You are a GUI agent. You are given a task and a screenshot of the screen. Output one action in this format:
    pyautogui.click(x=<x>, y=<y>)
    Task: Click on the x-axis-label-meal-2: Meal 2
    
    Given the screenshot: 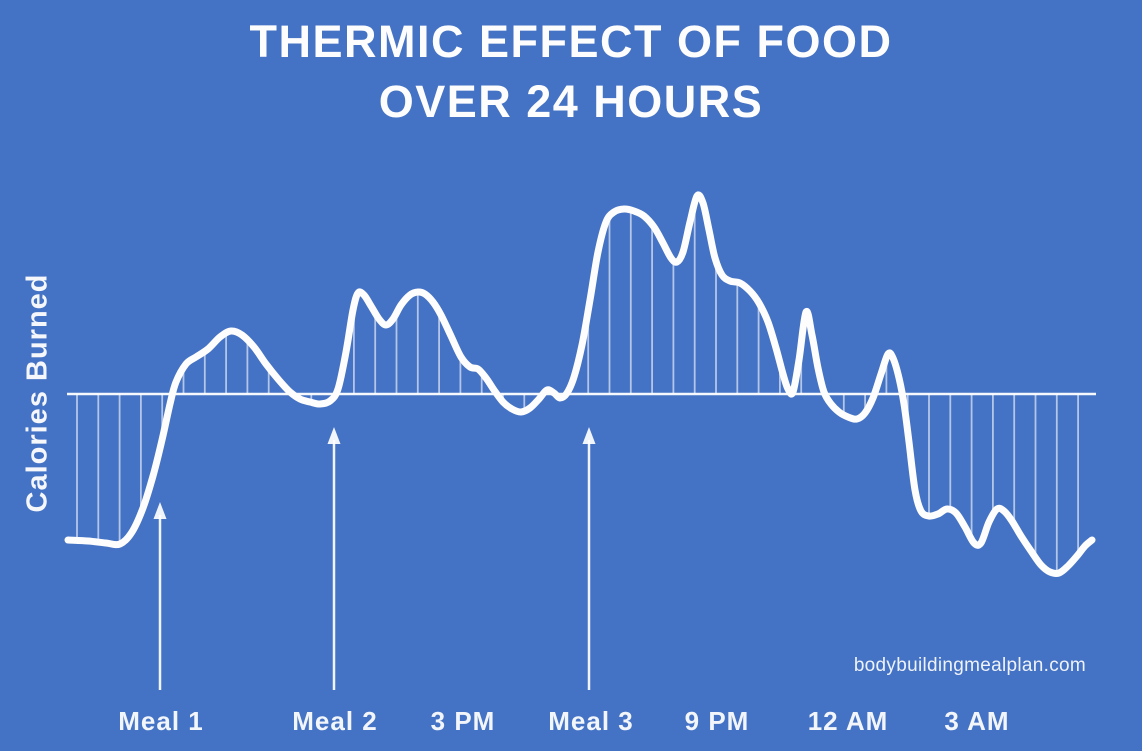 What is the action you would take?
    pyautogui.click(x=335, y=721)
    